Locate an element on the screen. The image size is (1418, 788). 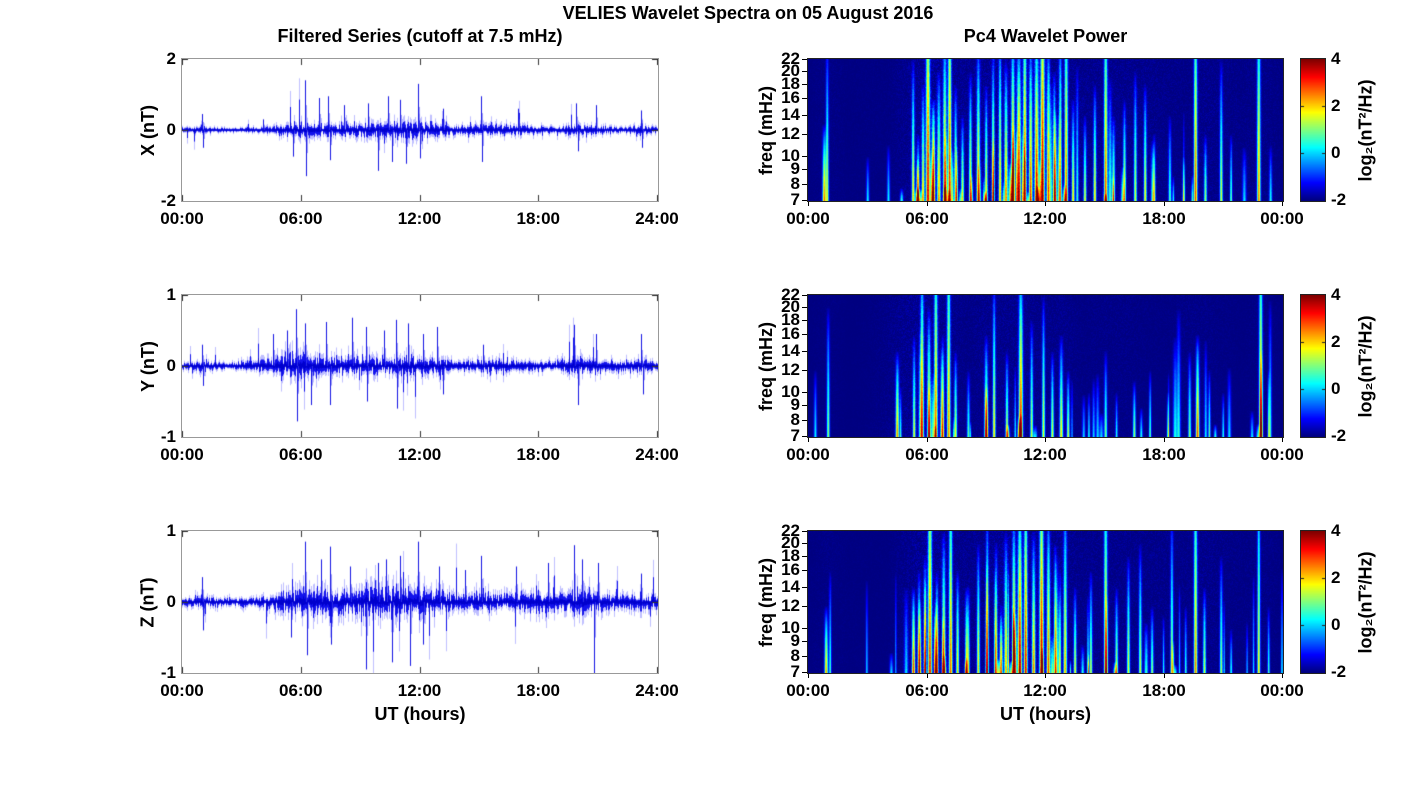
ts-ytick-label: -1 is located at coordinates (168, 672).